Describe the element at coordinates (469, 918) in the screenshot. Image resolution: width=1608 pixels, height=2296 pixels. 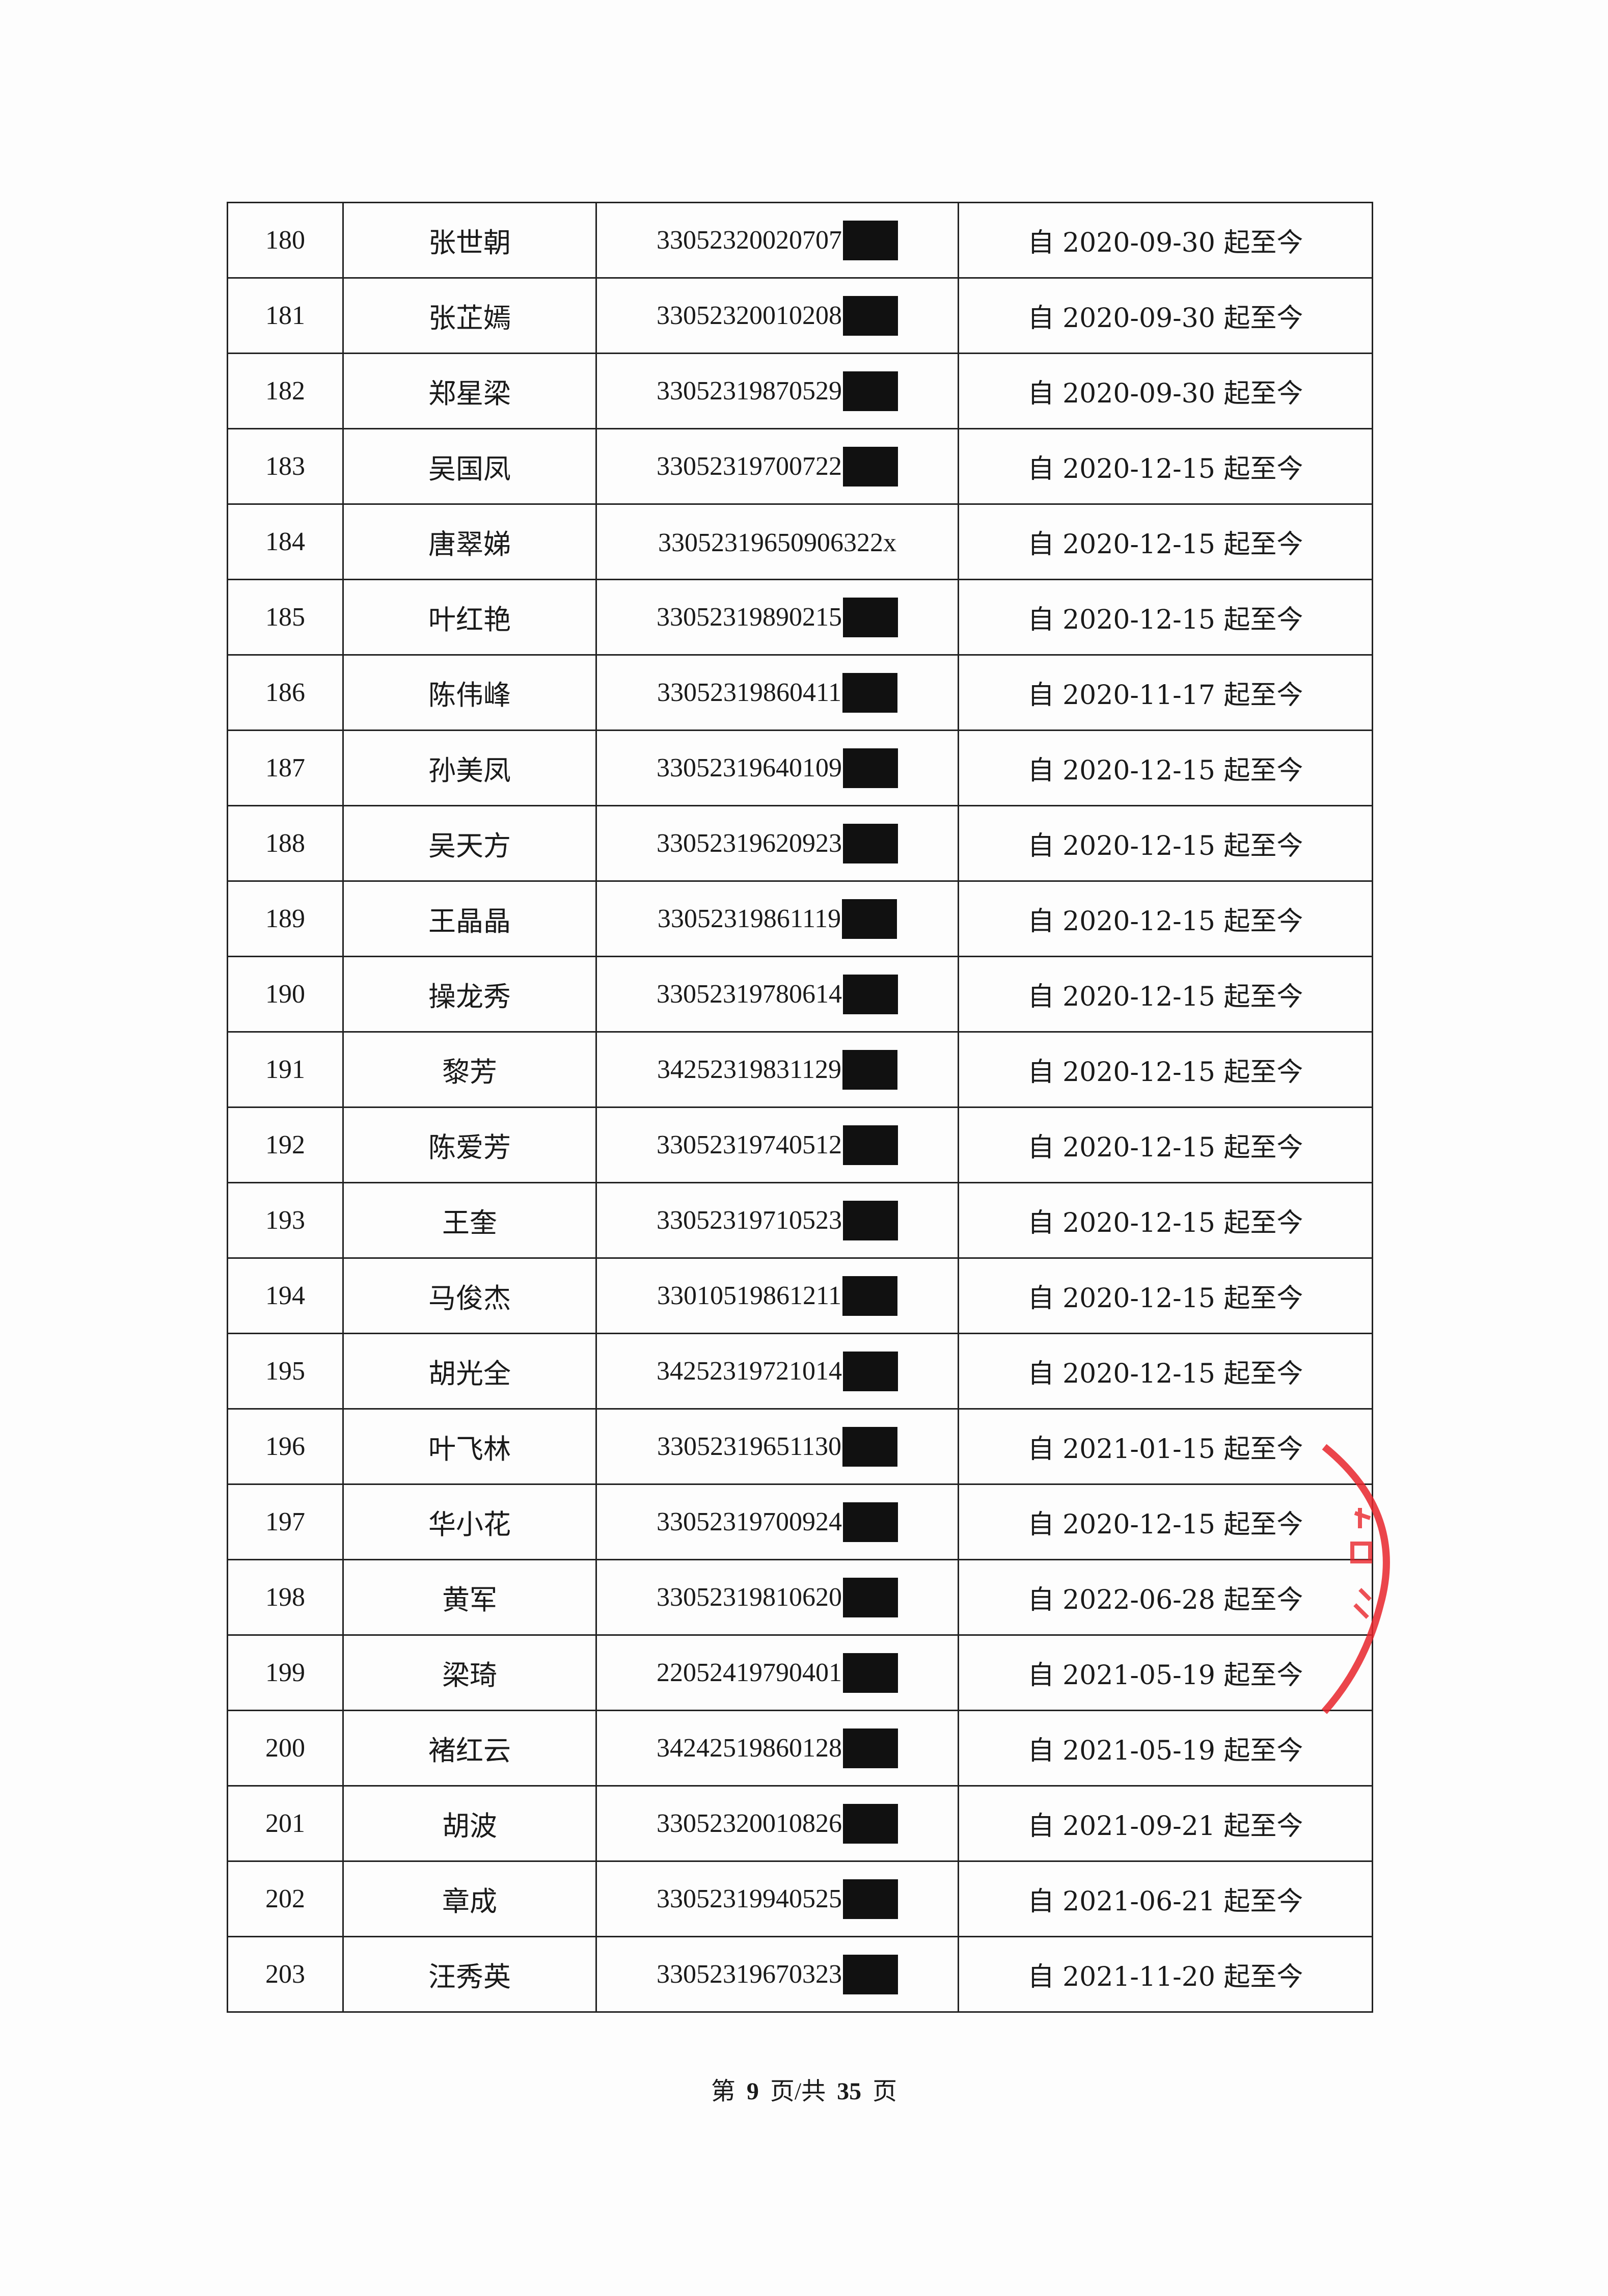
I see `person-name: 王晶晶` at that location.